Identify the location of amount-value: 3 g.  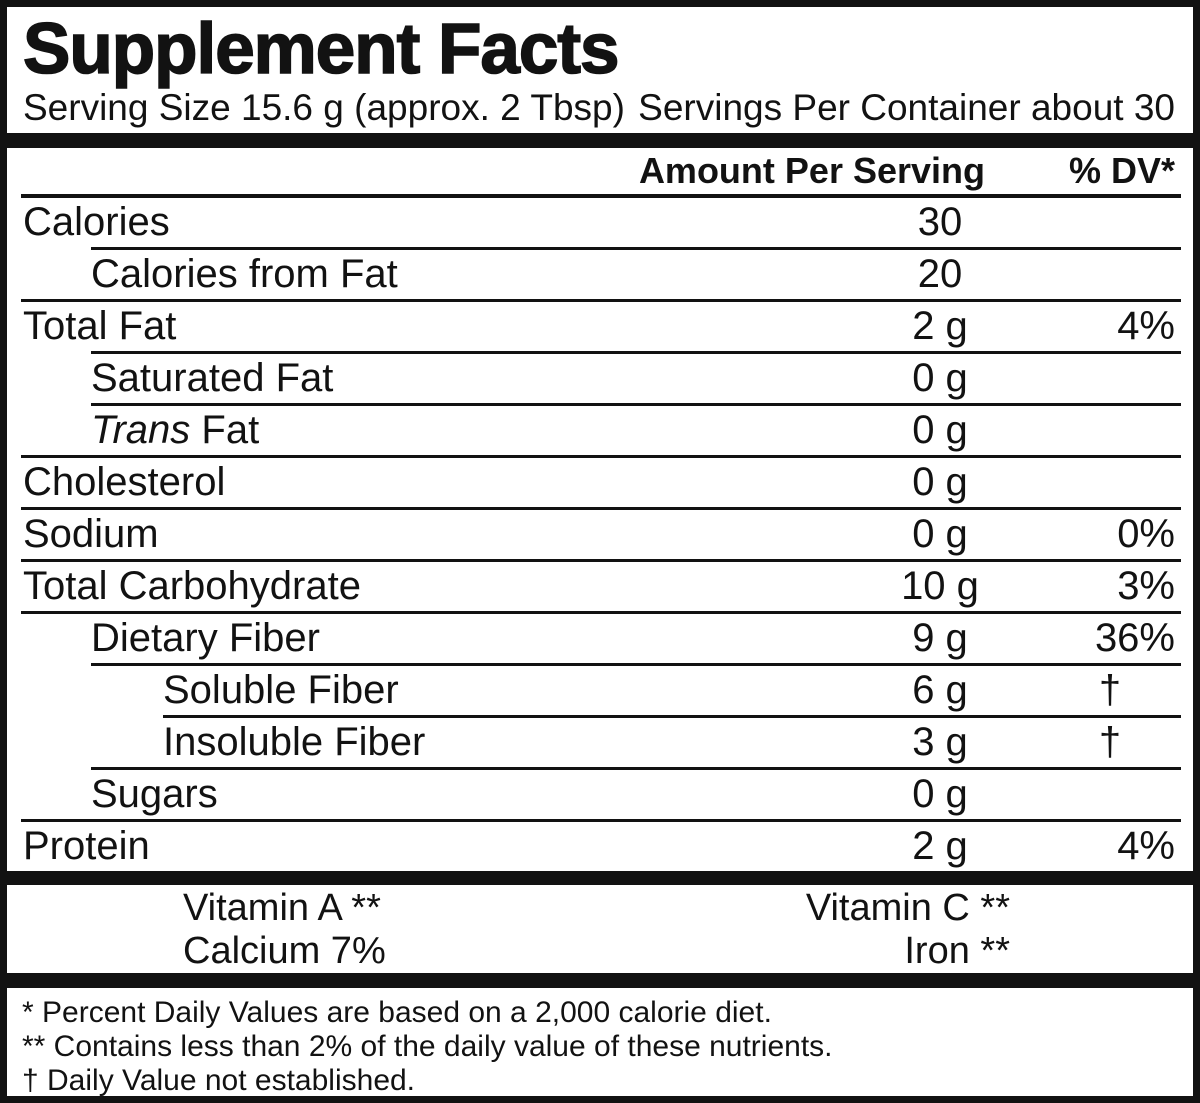
(940, 742).